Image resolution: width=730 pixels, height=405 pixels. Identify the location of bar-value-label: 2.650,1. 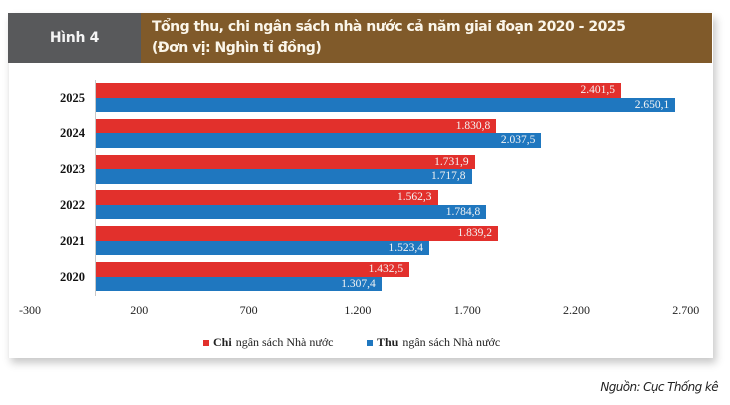
(652, 104).